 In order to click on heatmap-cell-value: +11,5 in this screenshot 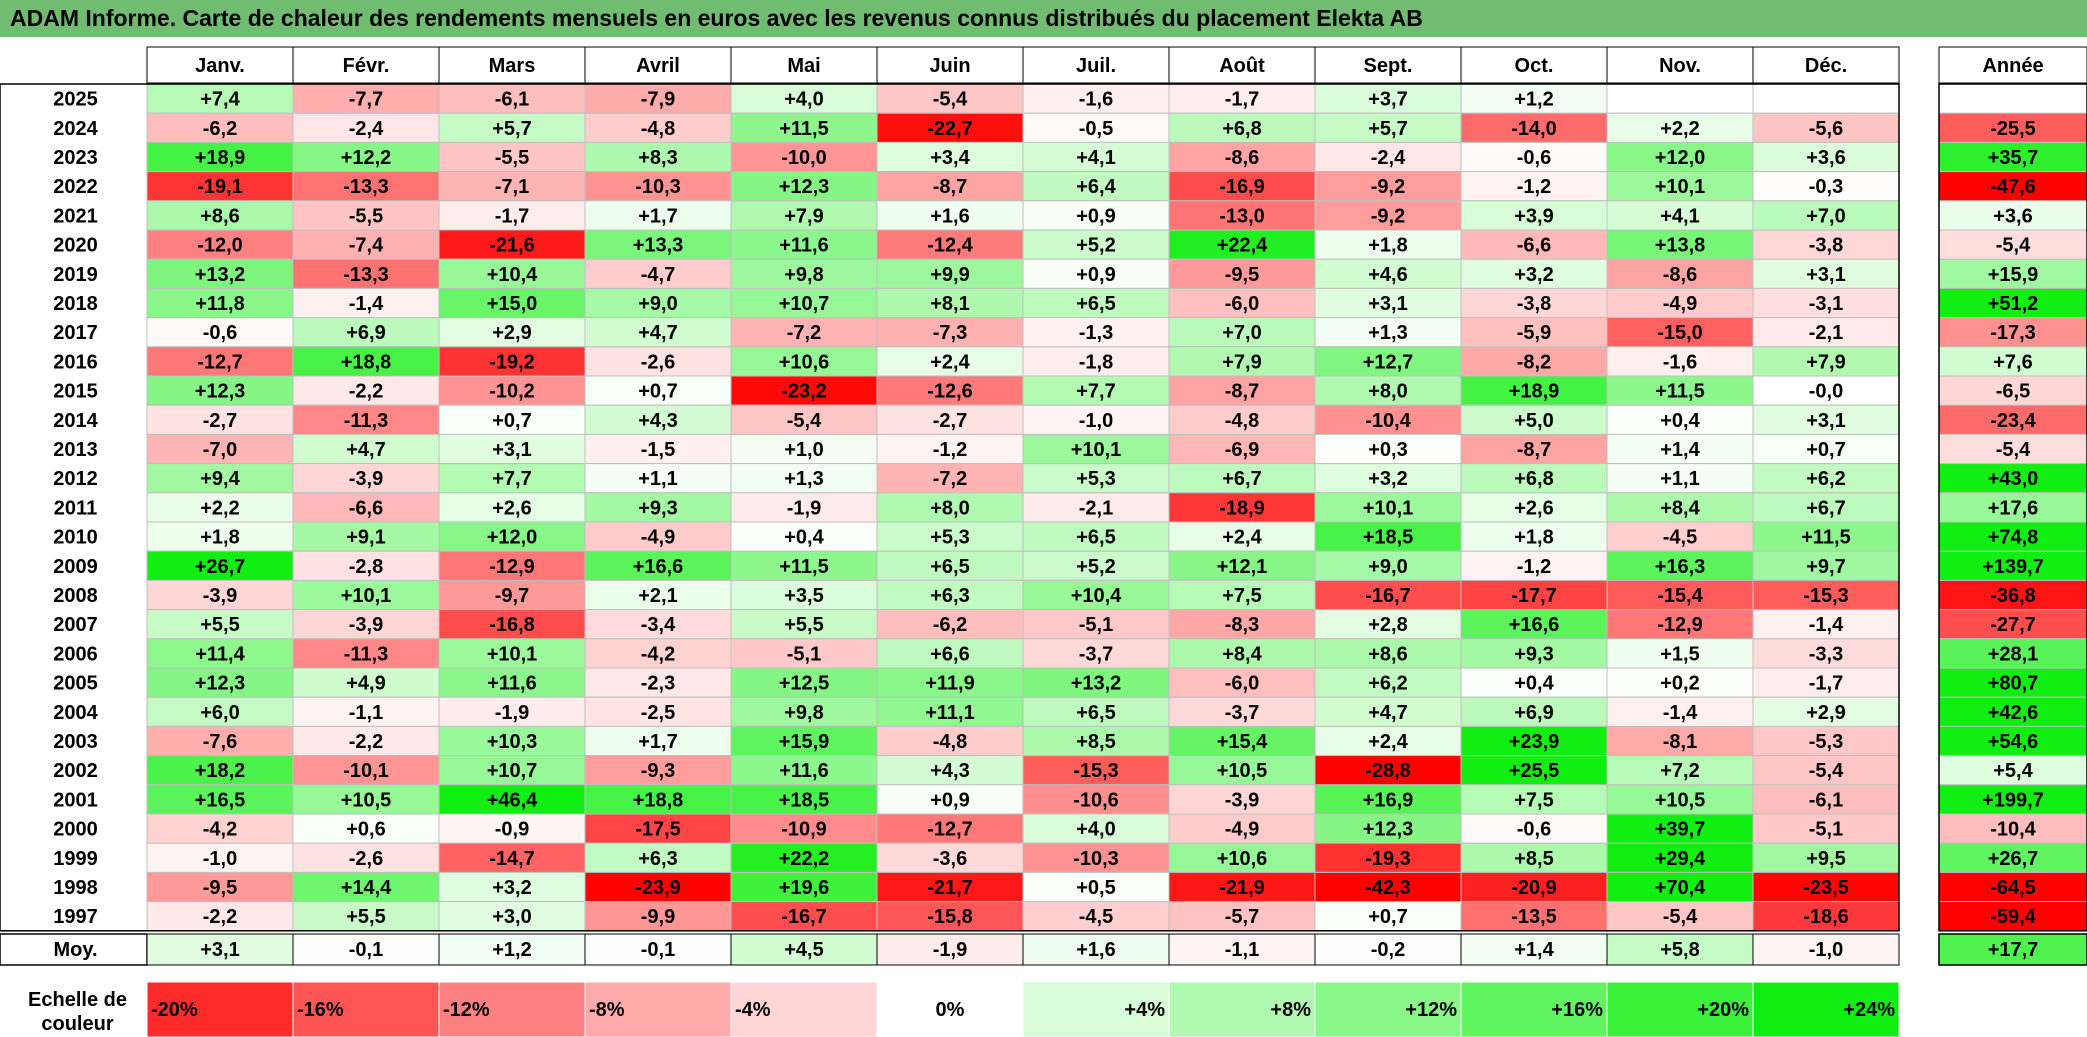, I will do `click(804, 129)`.